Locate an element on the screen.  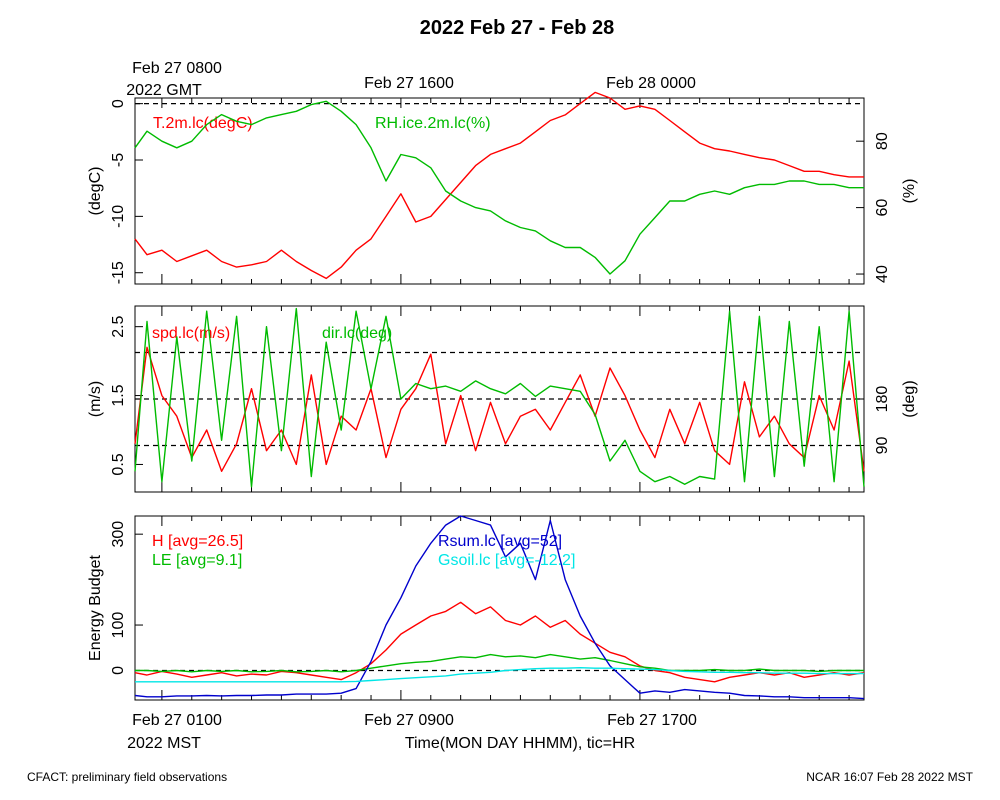
y2-tick-label: 80 is located at coordinates (882, 141).